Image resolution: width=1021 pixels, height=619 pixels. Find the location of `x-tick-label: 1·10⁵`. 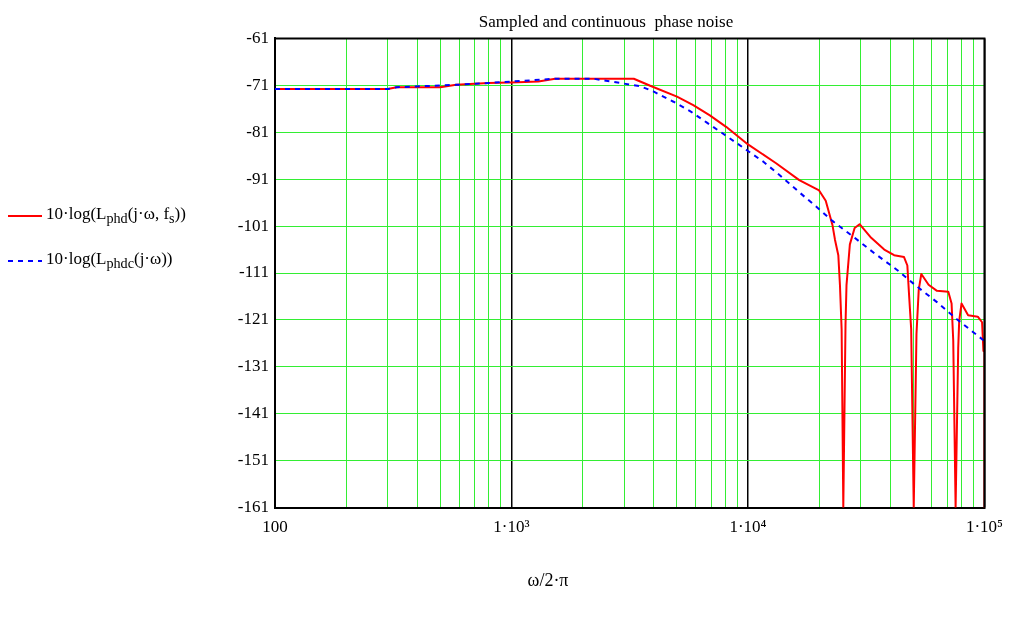

x-tick-label: 1·10⁵ is located at coordinates (984, 527).